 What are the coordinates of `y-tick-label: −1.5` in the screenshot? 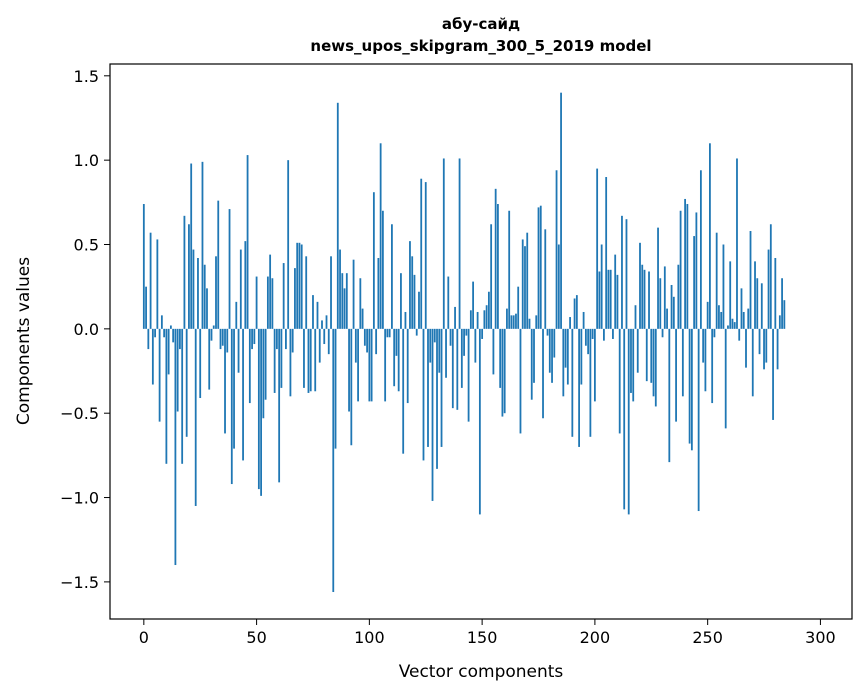 It's located at (79, 582).